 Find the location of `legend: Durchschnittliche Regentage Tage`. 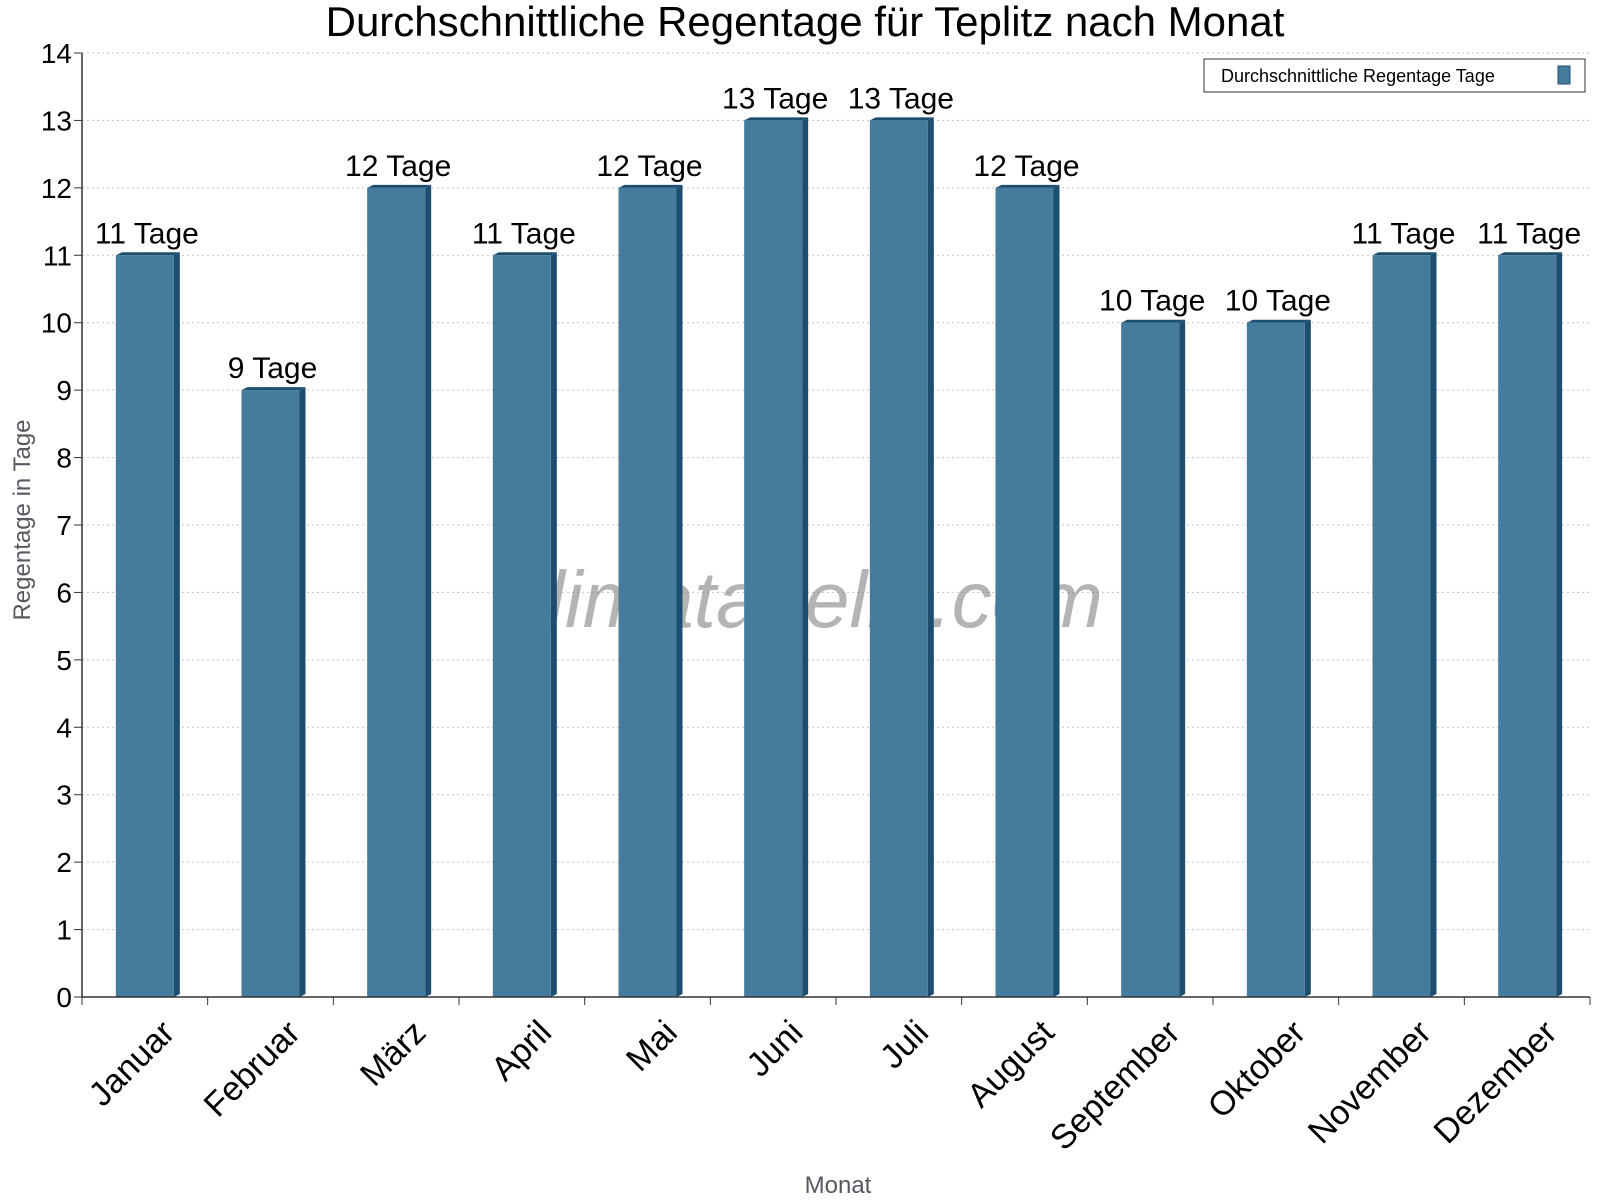

legend: Durchschnittliche Regentage Tage is located at coordinates (1394, 75).